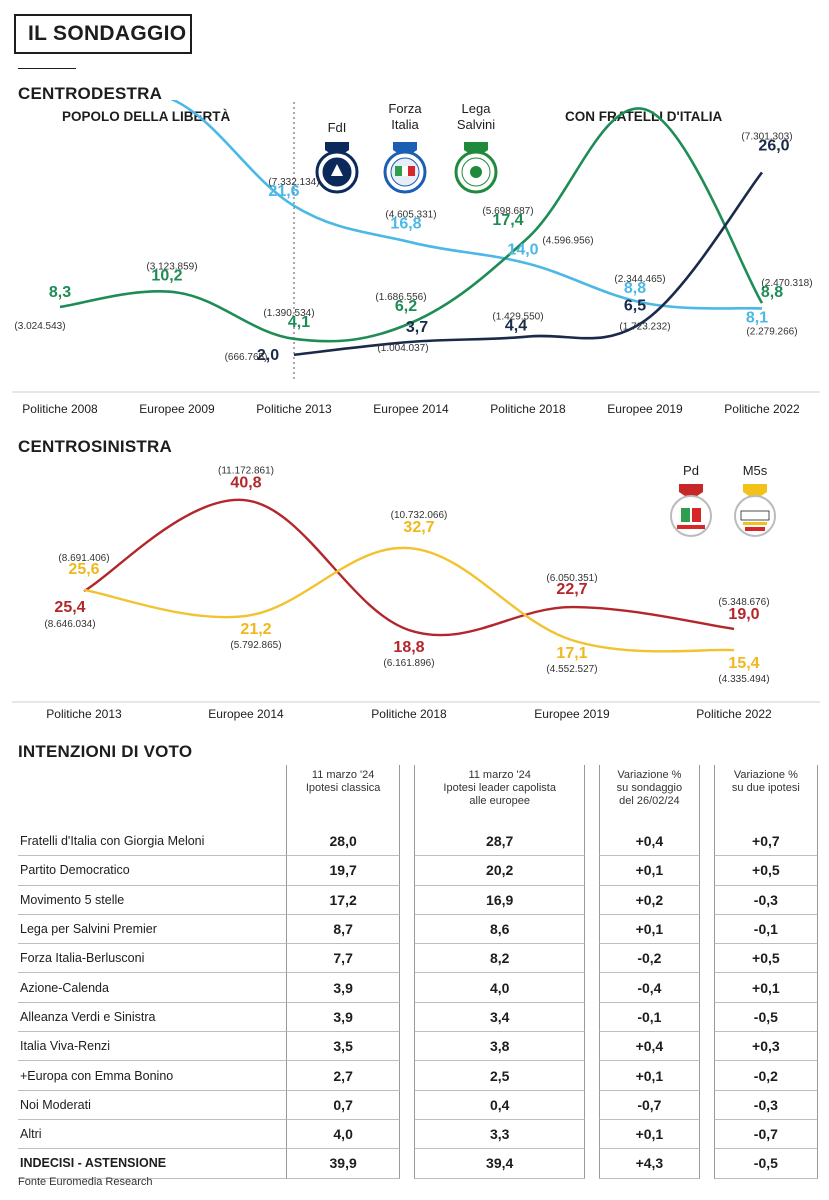 The height and width of the screenshot is (1200, 829). I want to click on centrosinistra-logos: Pd M5s, so click(723, 500).